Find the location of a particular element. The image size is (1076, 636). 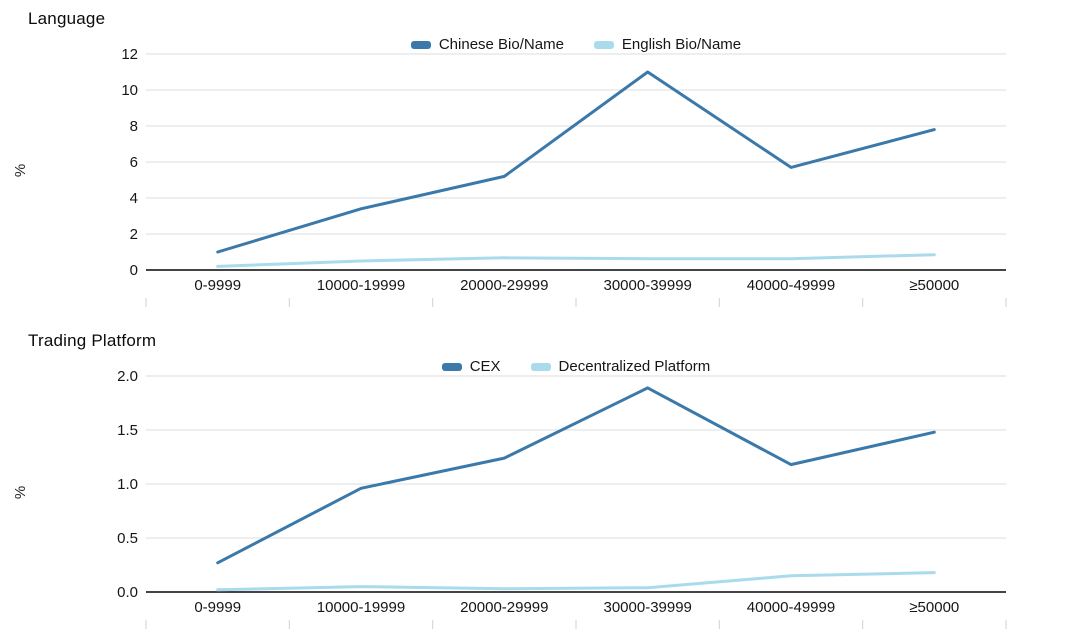

chart-title-language: Language is located at coordinates (67, 18).